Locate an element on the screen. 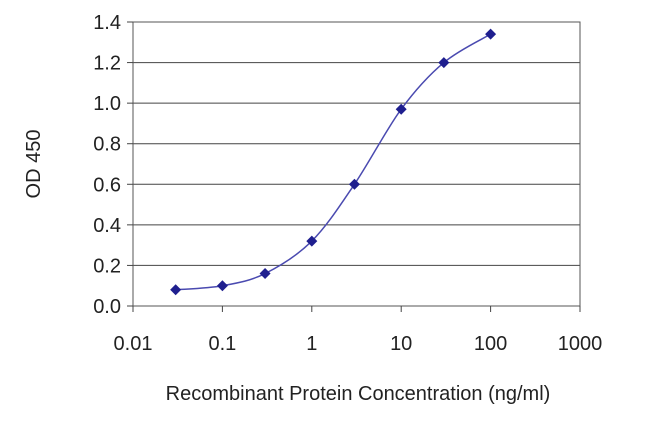  x-tick-label: 0.01 is located at coordinates (133, 344).